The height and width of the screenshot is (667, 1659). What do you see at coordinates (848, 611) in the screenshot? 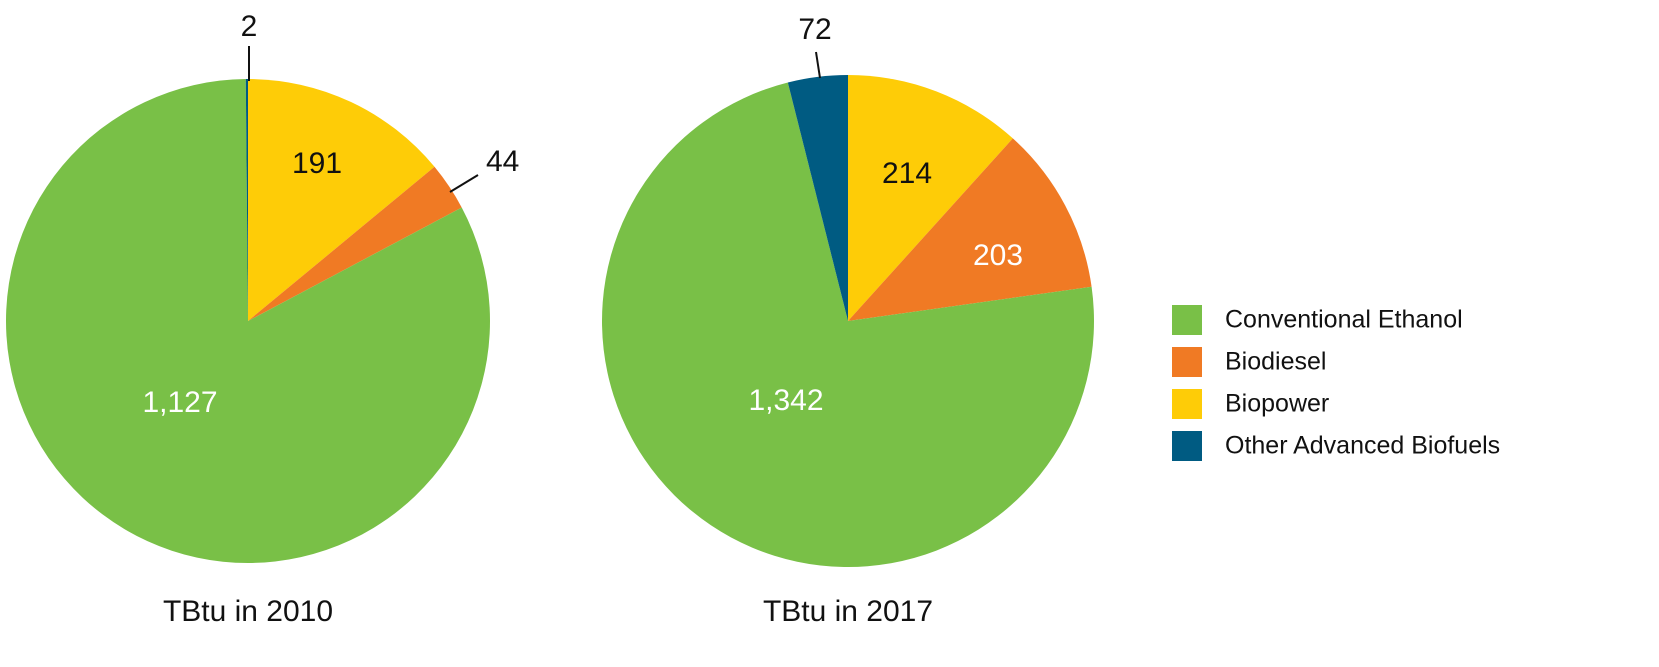
I see `pie-2017-caption: TBtu in 2017` at bounding box center [848, 611].